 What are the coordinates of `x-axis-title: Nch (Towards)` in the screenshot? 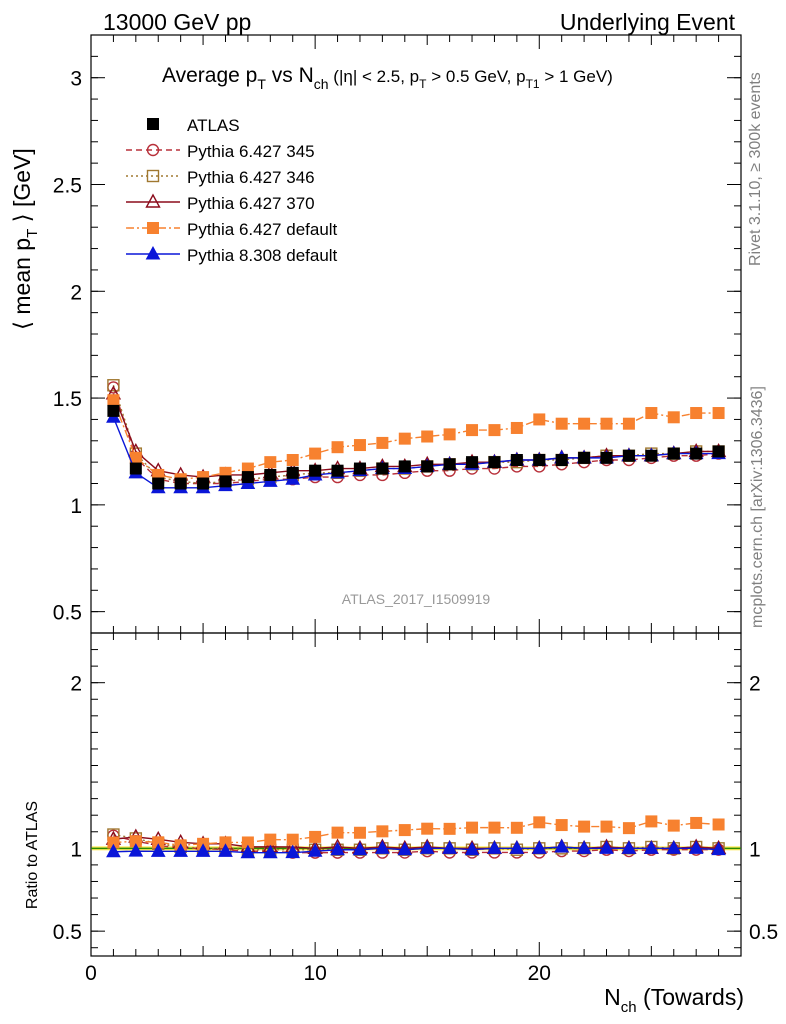 It's located at (674, 1000).